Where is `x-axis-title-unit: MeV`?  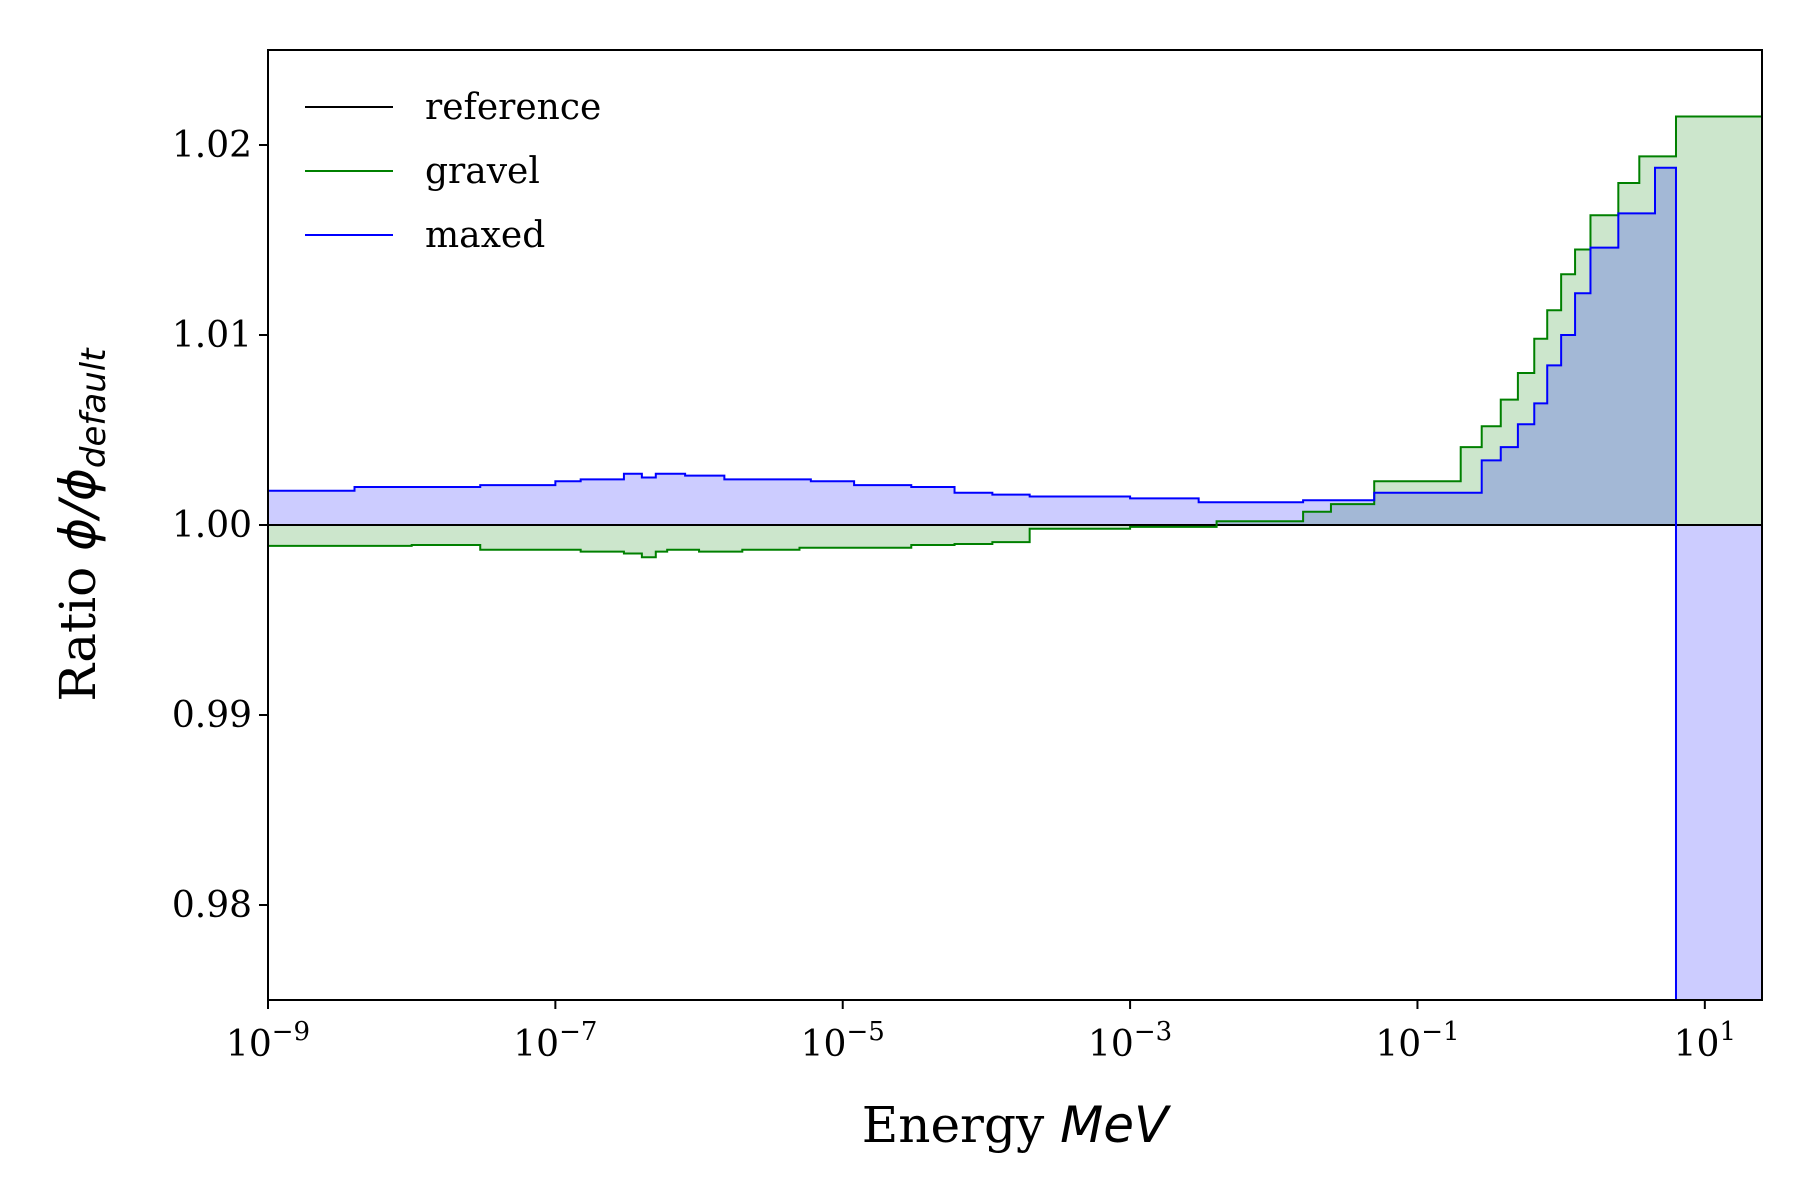 x-axis-title-unit: MeV is located at coordinates (1116, 1125).